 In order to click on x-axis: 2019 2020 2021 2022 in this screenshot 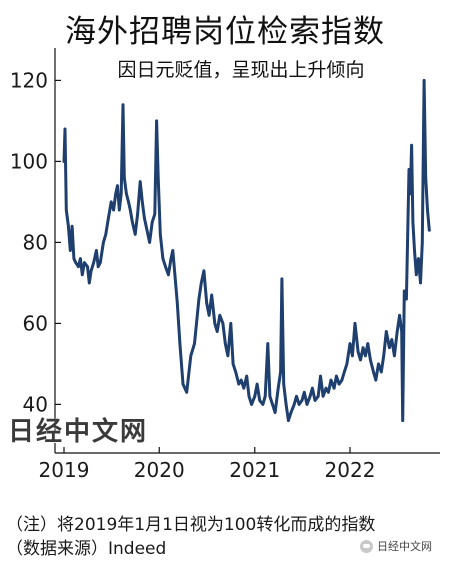, I will do `click(207, 464)`.